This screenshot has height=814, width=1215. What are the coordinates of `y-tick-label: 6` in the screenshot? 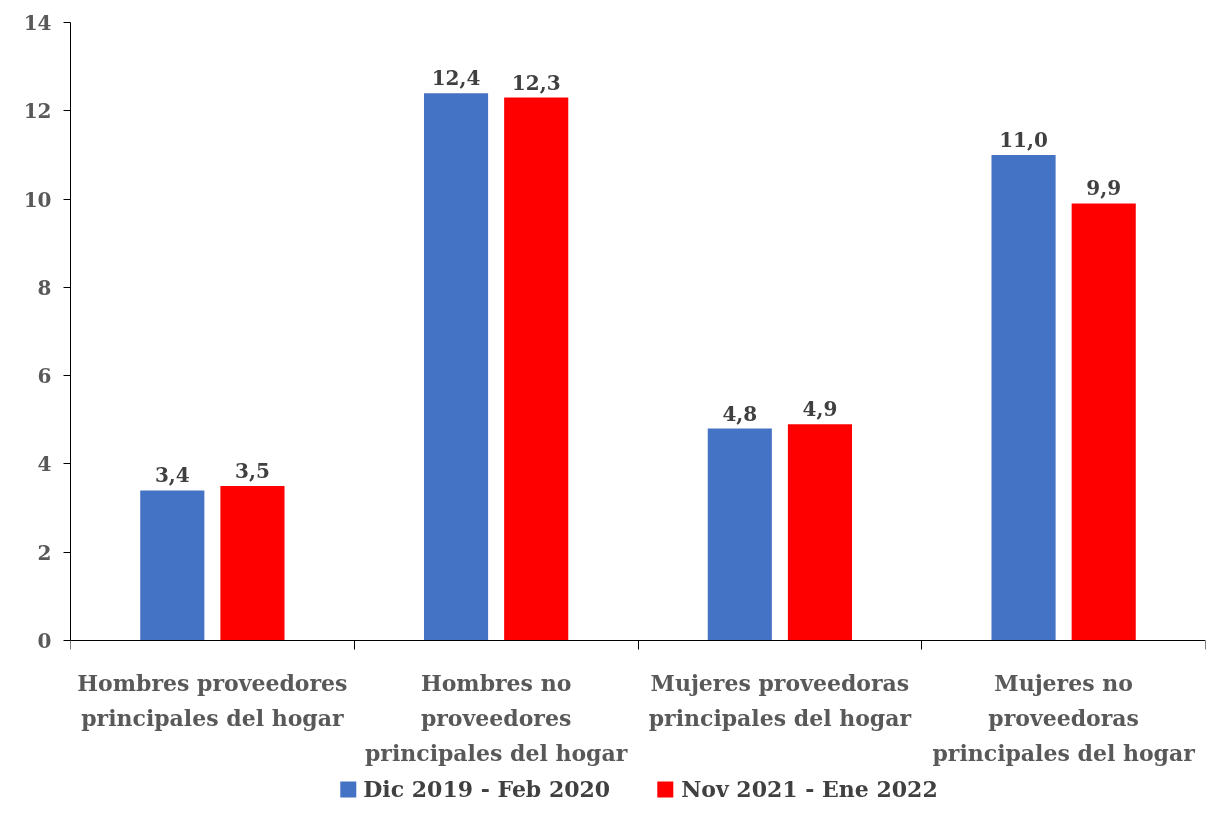 It's located at (44, 376).